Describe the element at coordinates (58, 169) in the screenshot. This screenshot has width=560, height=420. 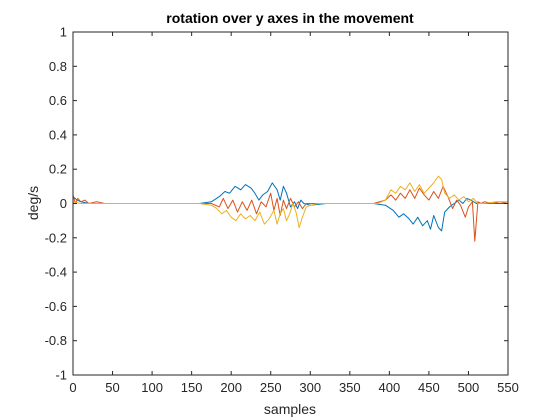
I see `y-tick-label: 0.2` at that location.